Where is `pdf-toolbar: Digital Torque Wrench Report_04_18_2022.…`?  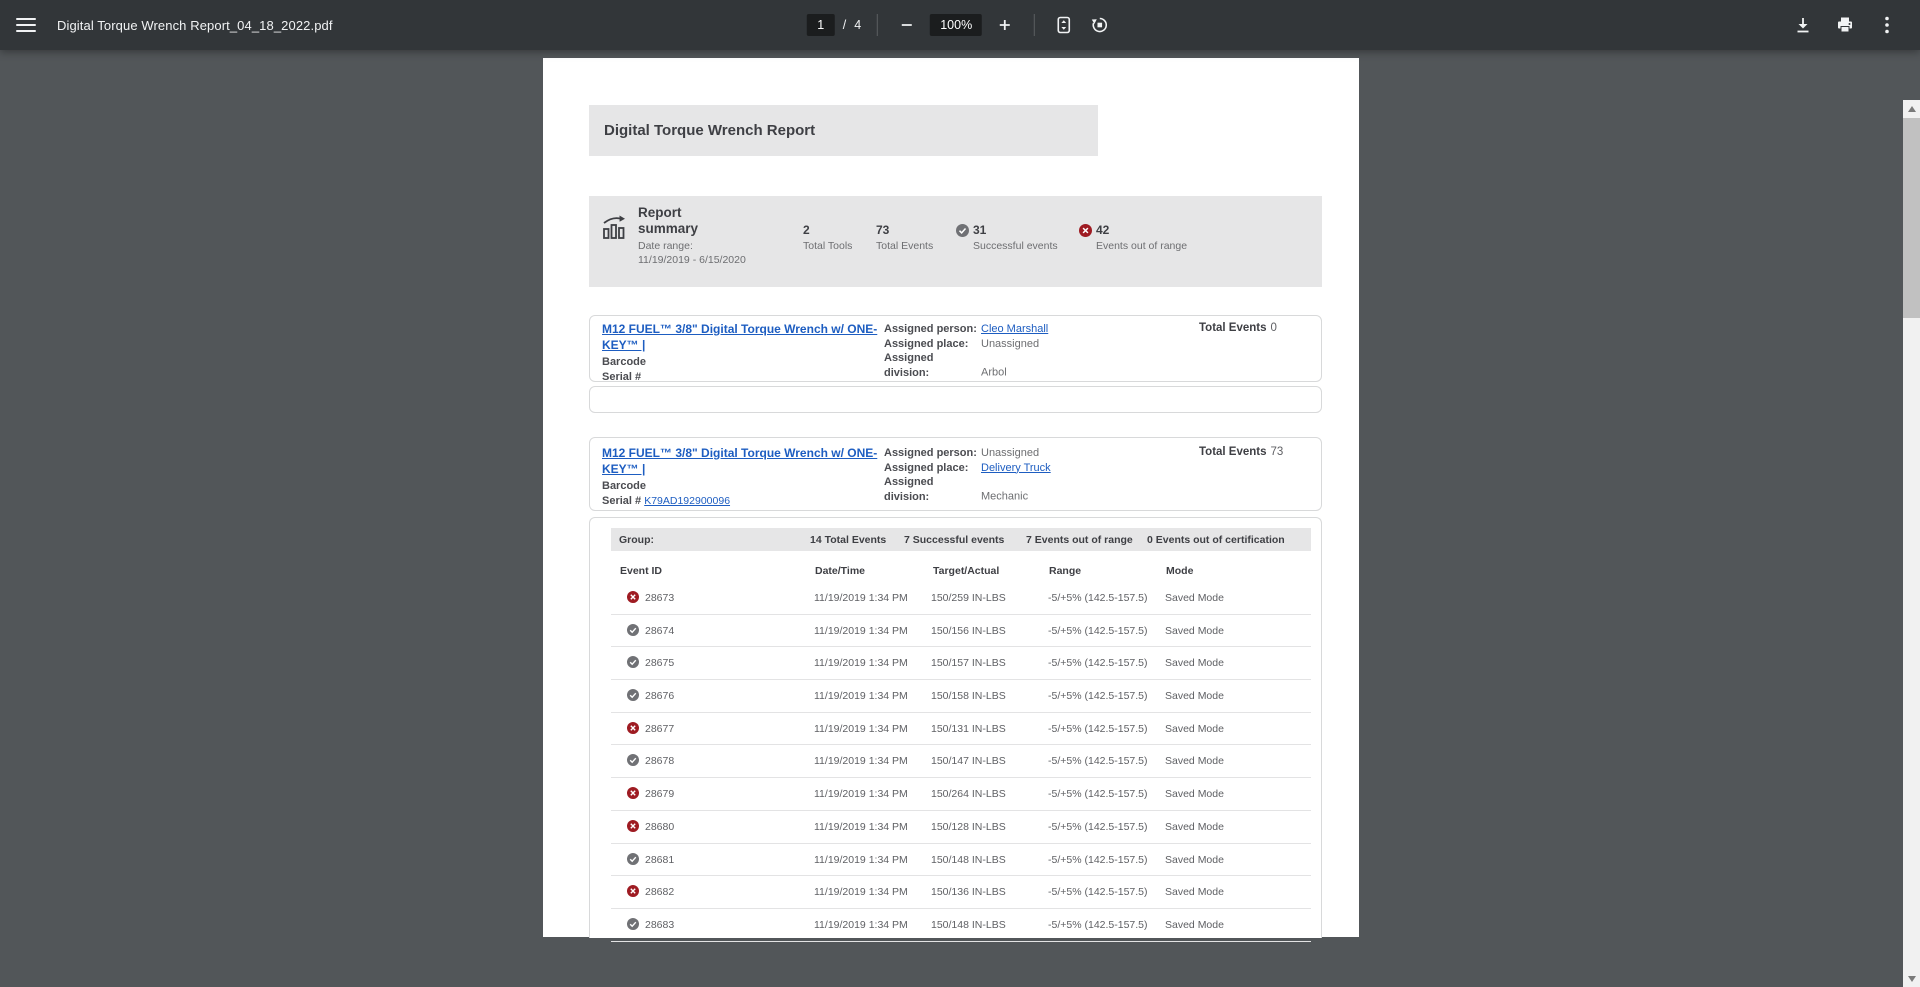 pdf-toolbar: Digital Torque Wrench Report_04_18_2022.… is located at coordinates (960, 25).